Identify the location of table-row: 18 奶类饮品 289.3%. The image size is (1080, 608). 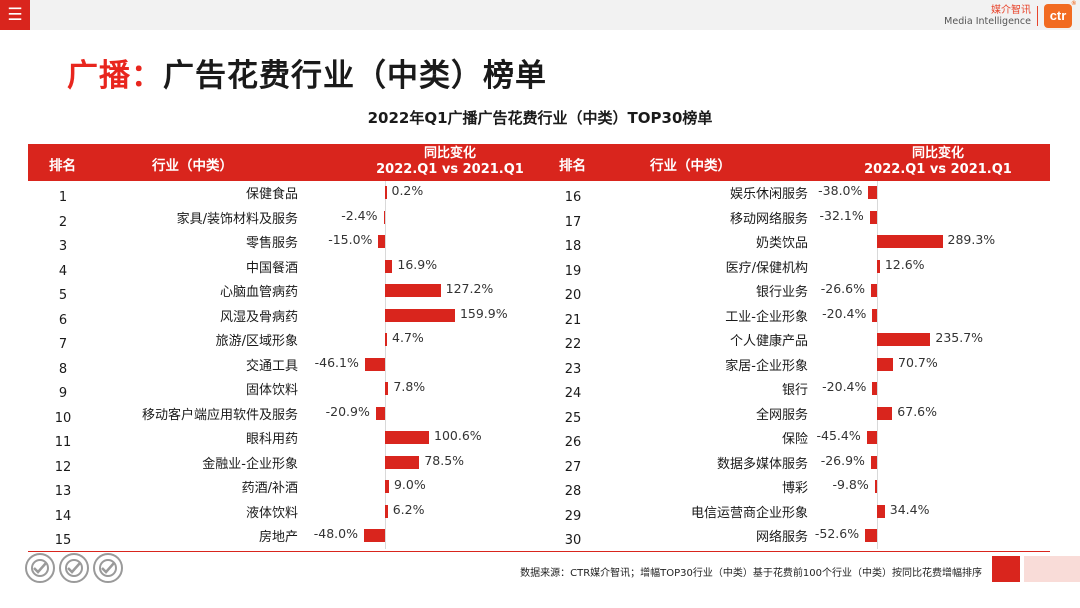
(798, 242).